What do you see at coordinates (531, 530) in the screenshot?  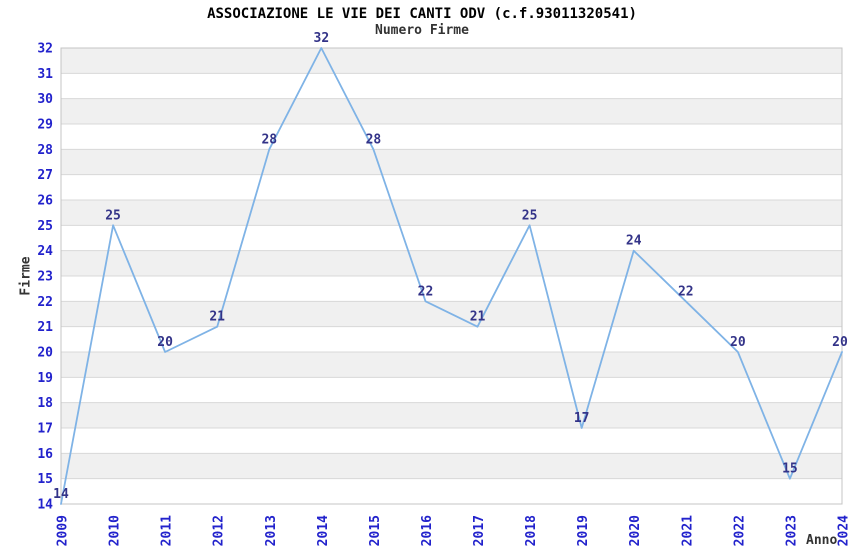 I see `x-tick-label: 2018` at bounding box center [531, 530].